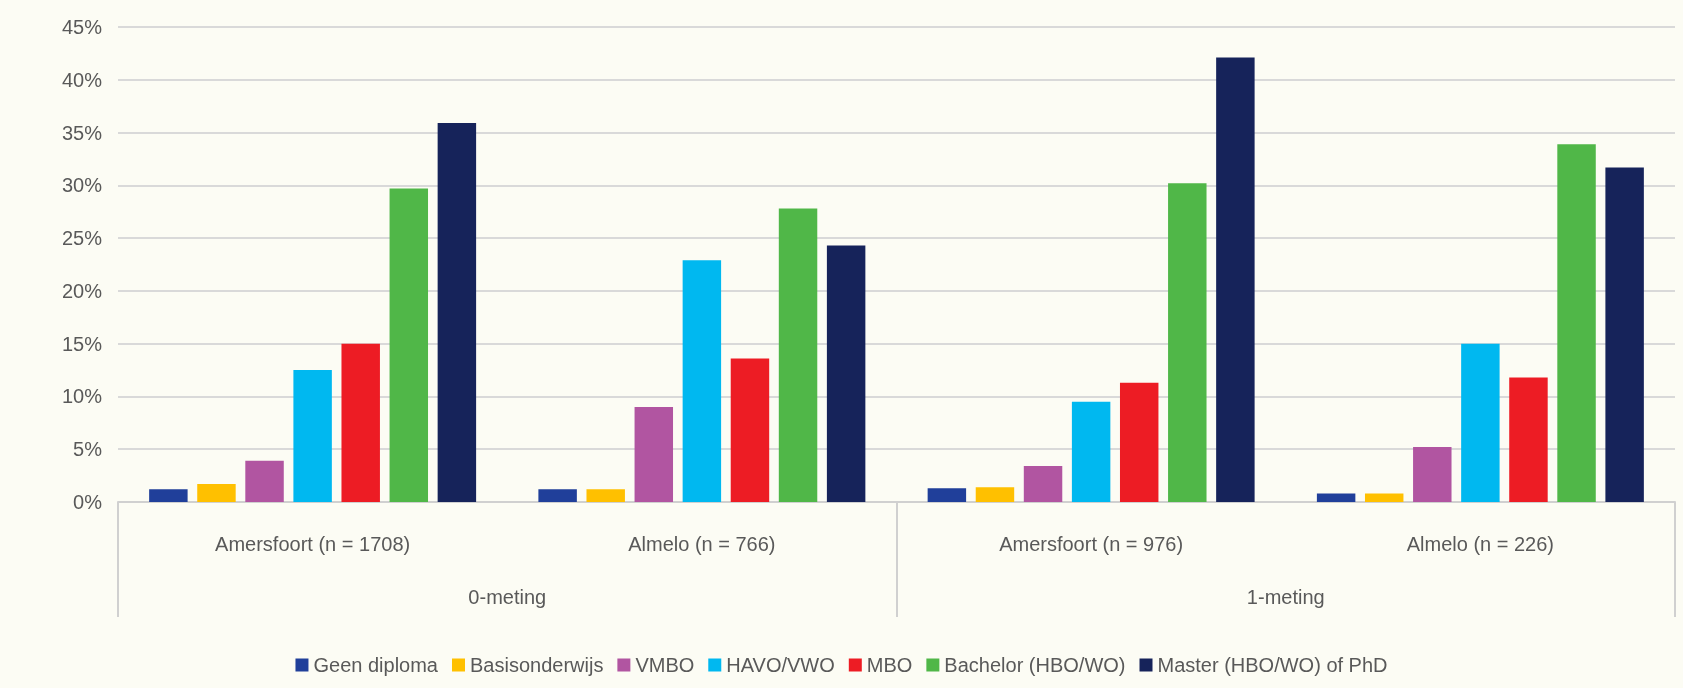  I want to click on legend-label: Basisonderwijs, so click(536, 665).